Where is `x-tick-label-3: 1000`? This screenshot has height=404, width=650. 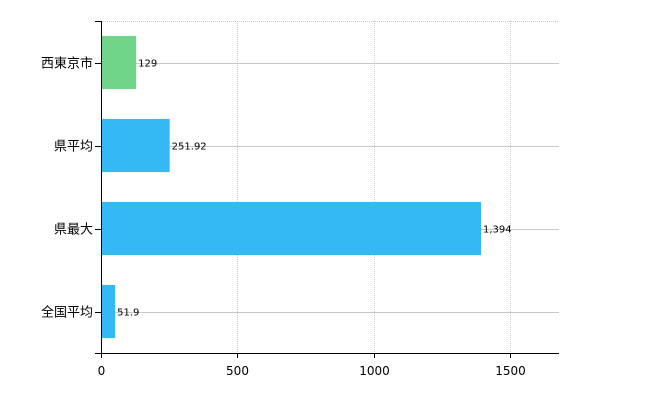 x-tick-label-3: 1000 is located at coordinates (374, 371).